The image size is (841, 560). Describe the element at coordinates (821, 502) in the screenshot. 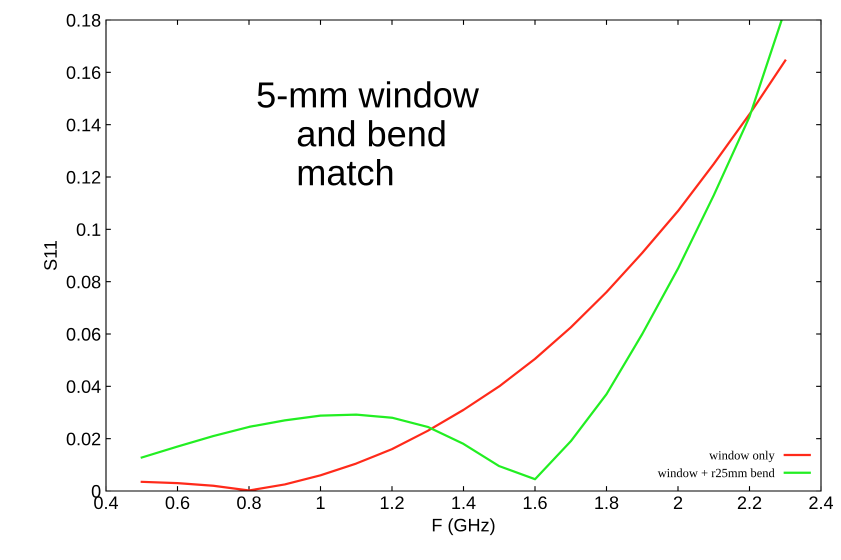

I see `x-tick-label: 2.4` at that location.